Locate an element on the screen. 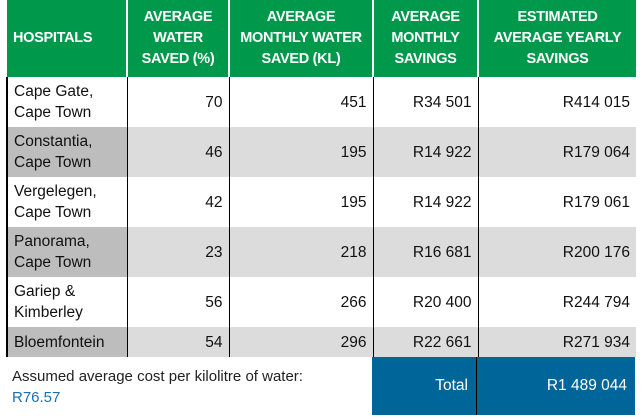 This screenshot has height=419, width=642. yearly-savings: R414 015 is located at coordinates (556, 102).